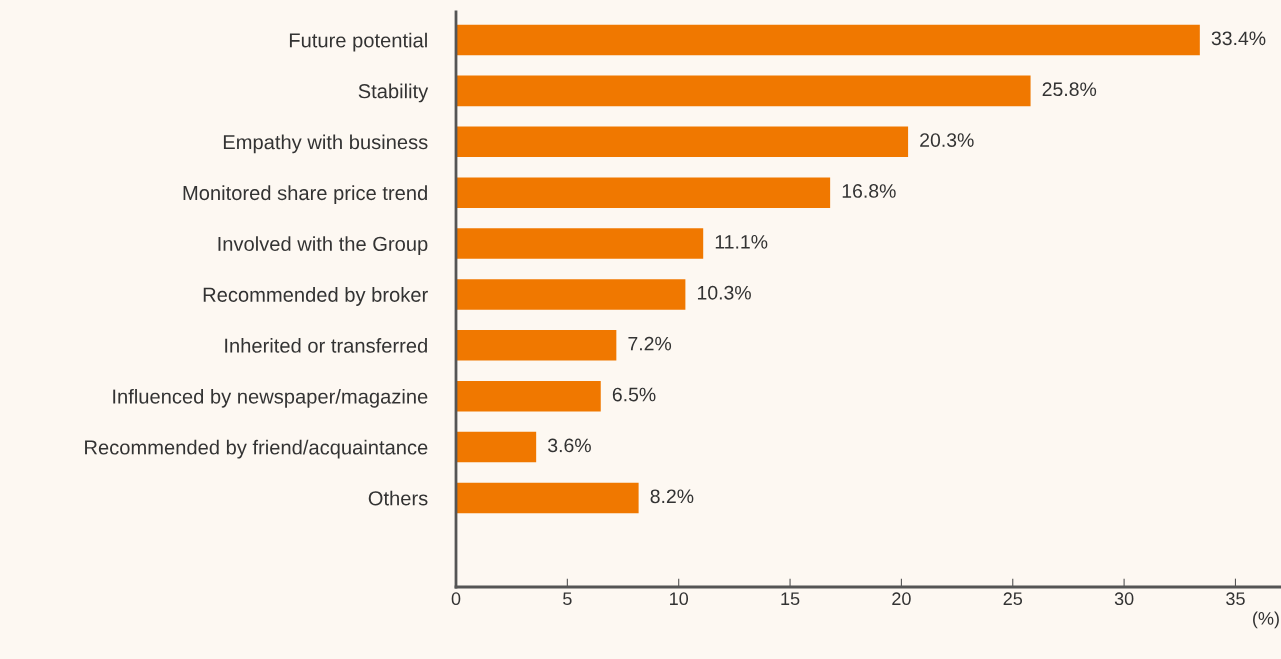  I want to click on y-tick-label: Recommended by broker, so click(315, 296).